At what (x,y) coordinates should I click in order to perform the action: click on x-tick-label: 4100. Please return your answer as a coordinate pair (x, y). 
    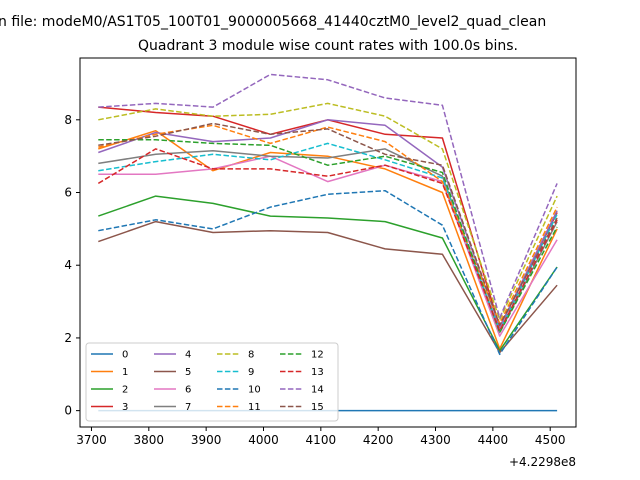
    Looking at the image, I should click on (321, 440).